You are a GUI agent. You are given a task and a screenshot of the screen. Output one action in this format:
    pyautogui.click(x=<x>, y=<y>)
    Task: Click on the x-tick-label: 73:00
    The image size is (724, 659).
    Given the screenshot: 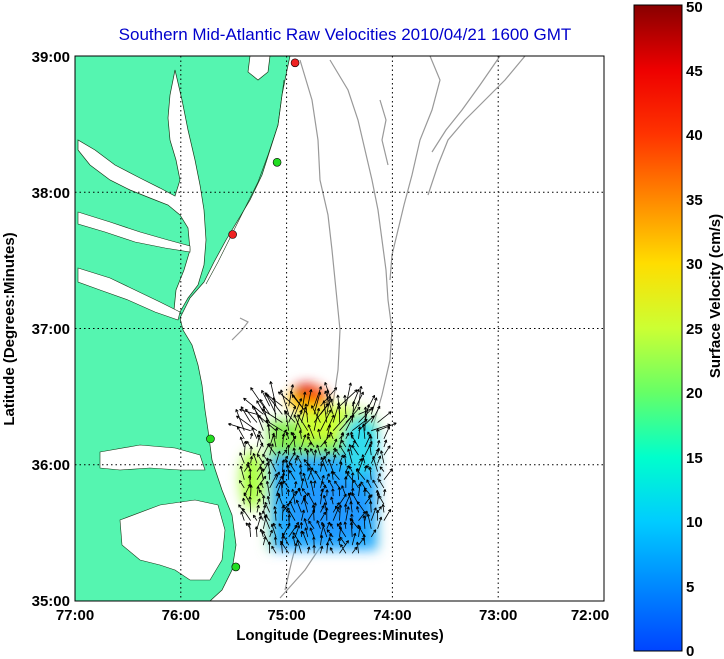 What is the action you would take?
    pyautogui.click(x=498, y=615)
    